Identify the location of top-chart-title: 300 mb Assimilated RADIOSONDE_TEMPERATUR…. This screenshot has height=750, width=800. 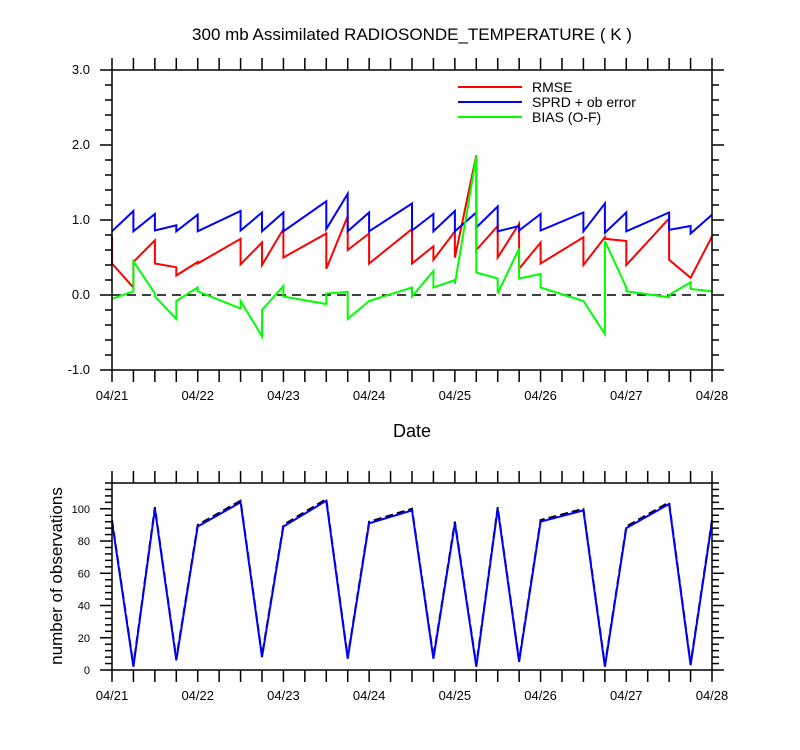
(412, 34).